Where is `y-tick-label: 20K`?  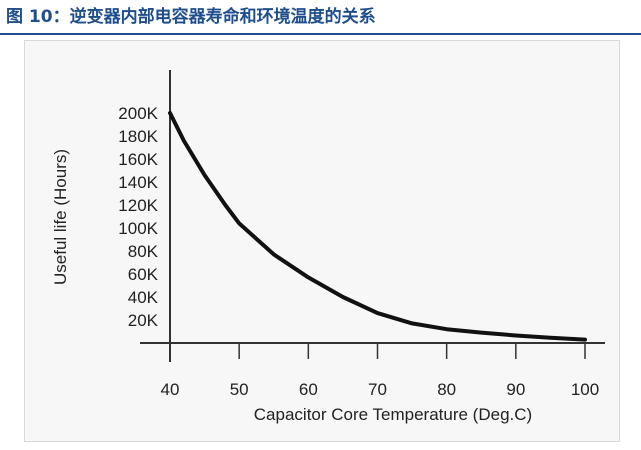
y-tick-label: 20K is located at coordinates (143, 320).